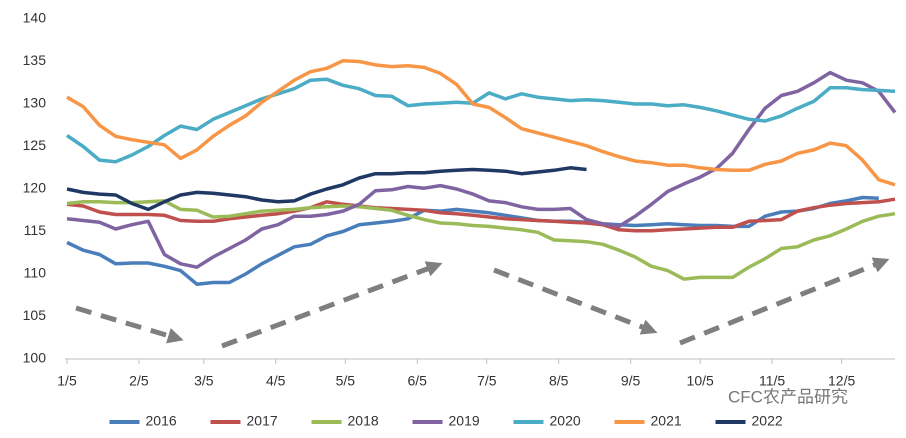 The image size is (906, 438). Describe the element at coordinates (464, 421) in the screenshot. I see `legend-label: 2019` at that location.